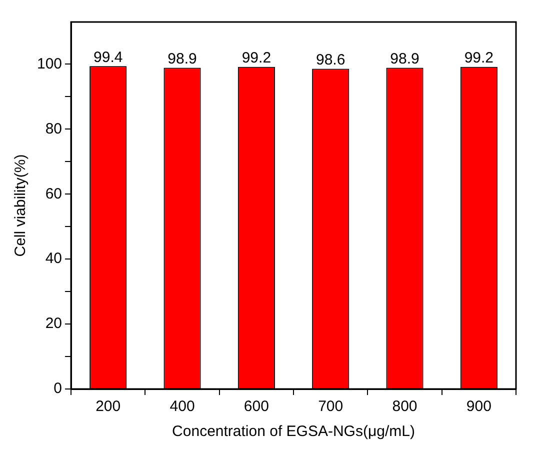  What do you see at coordinates (405, 407) in the screenshot?
I see `x-tick-label: 800` at bounding box center [405, 407].